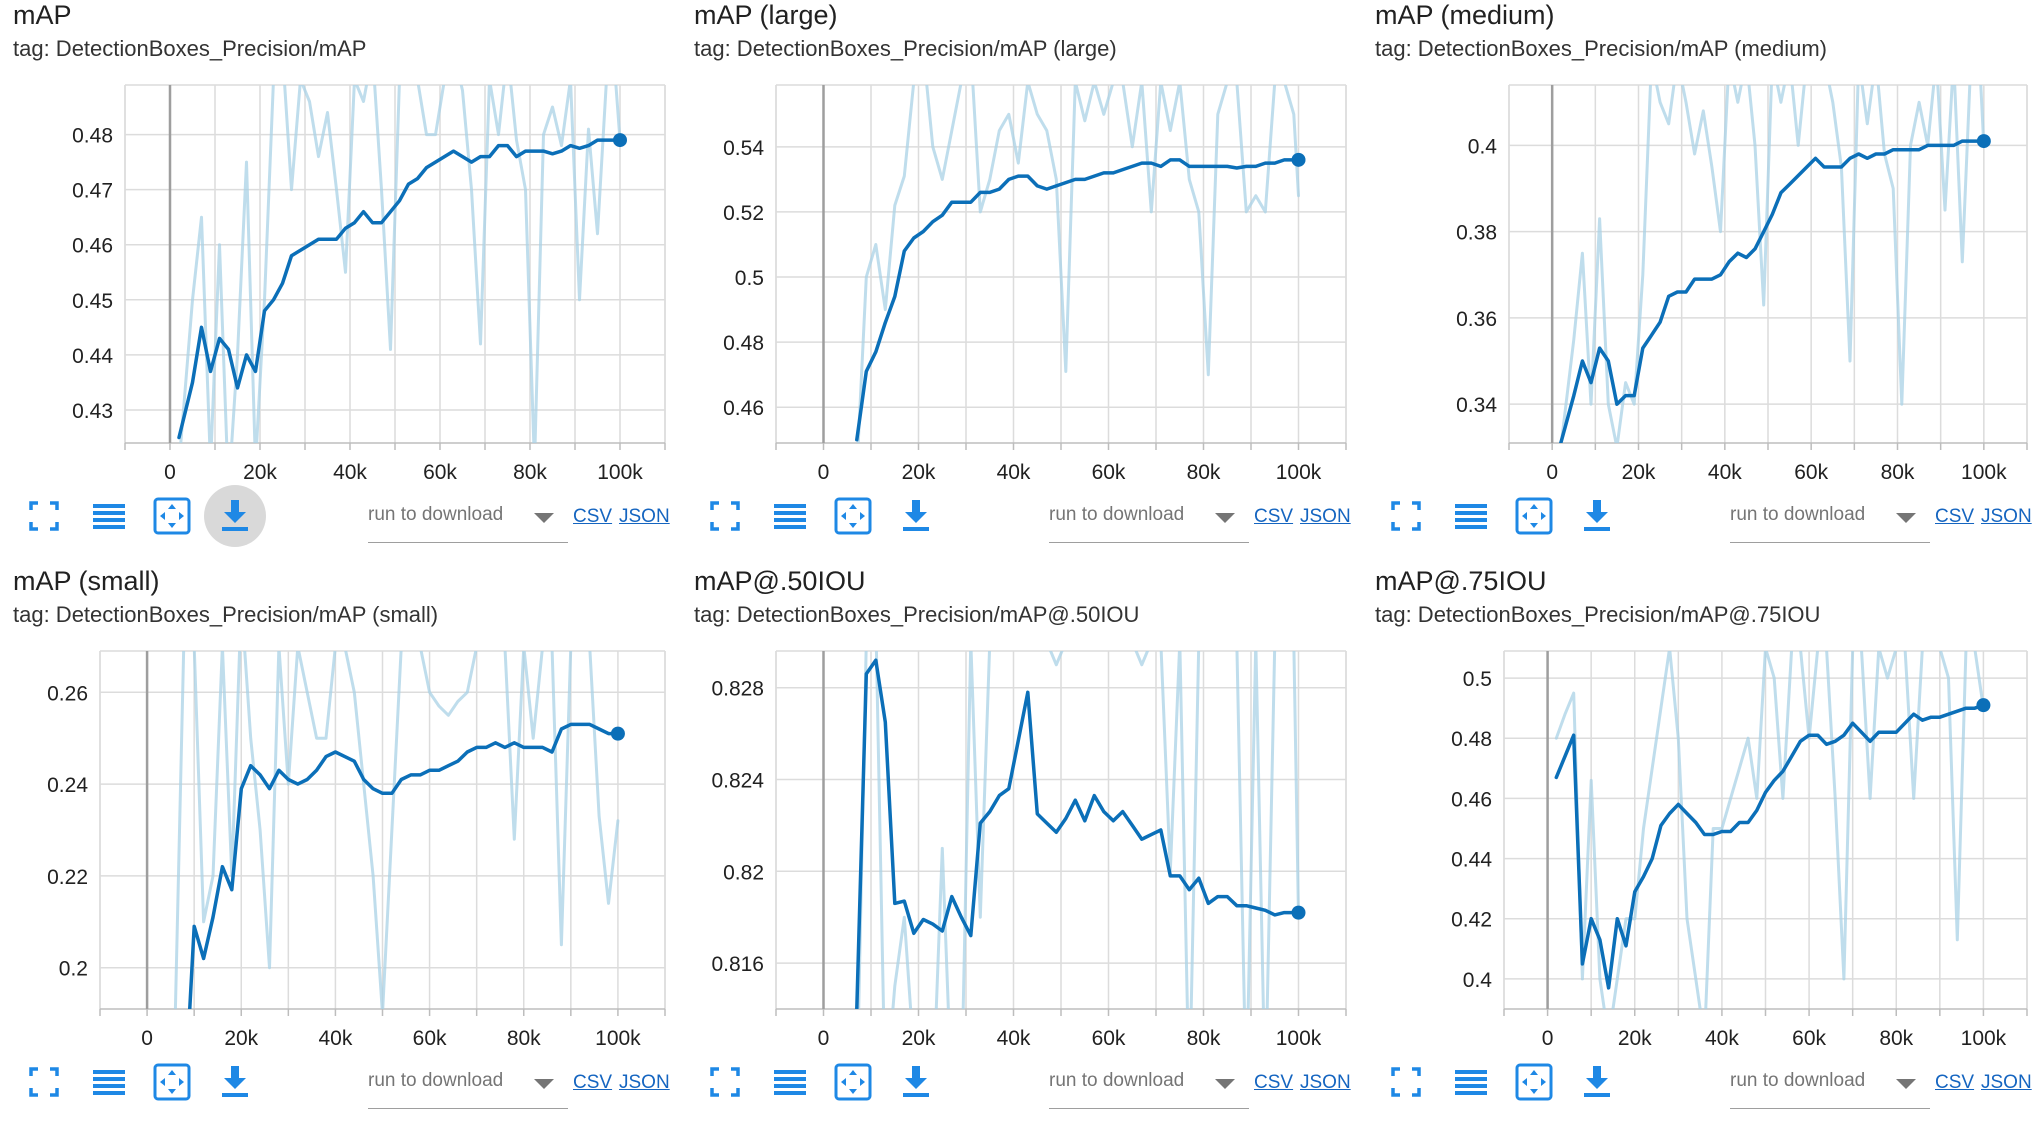  Describe the element at coordinates (440, 472) in the screenshot. I see `x-tick-label: 60k` at that location.